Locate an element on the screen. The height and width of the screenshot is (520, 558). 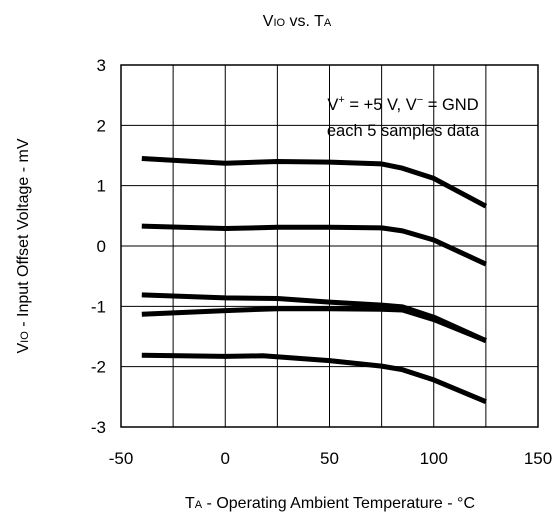
x-tick-label: 50 is located at coordinates (329, 458).